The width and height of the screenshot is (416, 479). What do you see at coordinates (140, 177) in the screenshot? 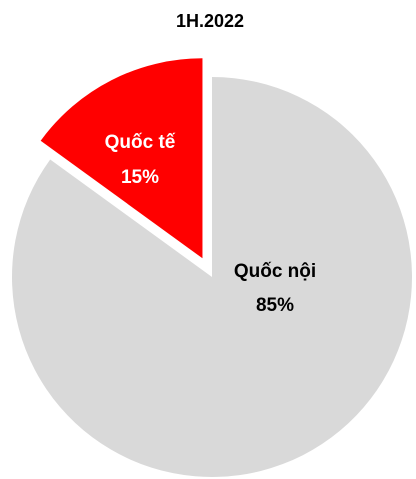
I see `slice-value-label: 15%` at bounding box center [140, 177].